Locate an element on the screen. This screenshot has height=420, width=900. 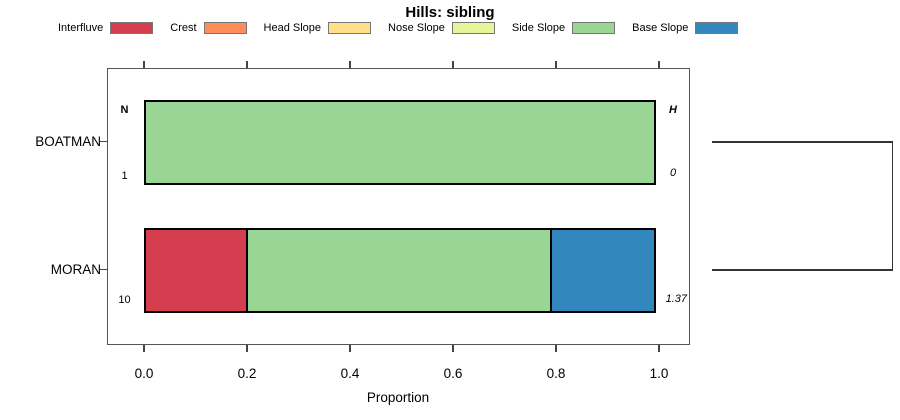
x-axis-tick-label: 0.4 is located at coordinates (350, 373).